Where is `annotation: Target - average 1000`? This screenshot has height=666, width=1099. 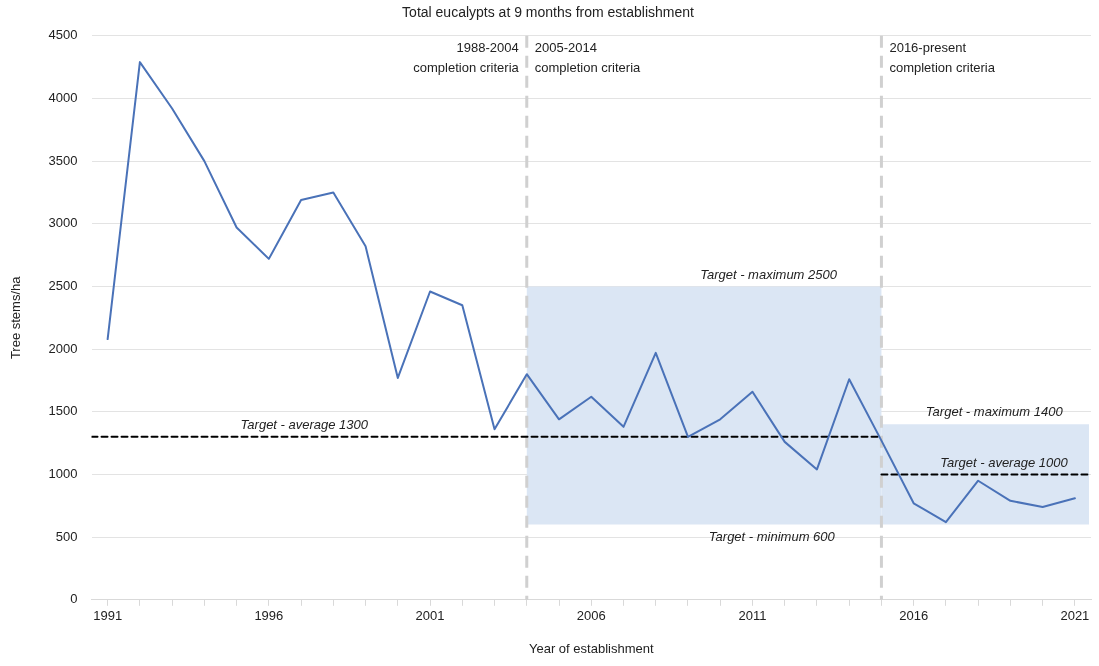
annotation: Target - average 1000 is located at coordinates (1004, 462).